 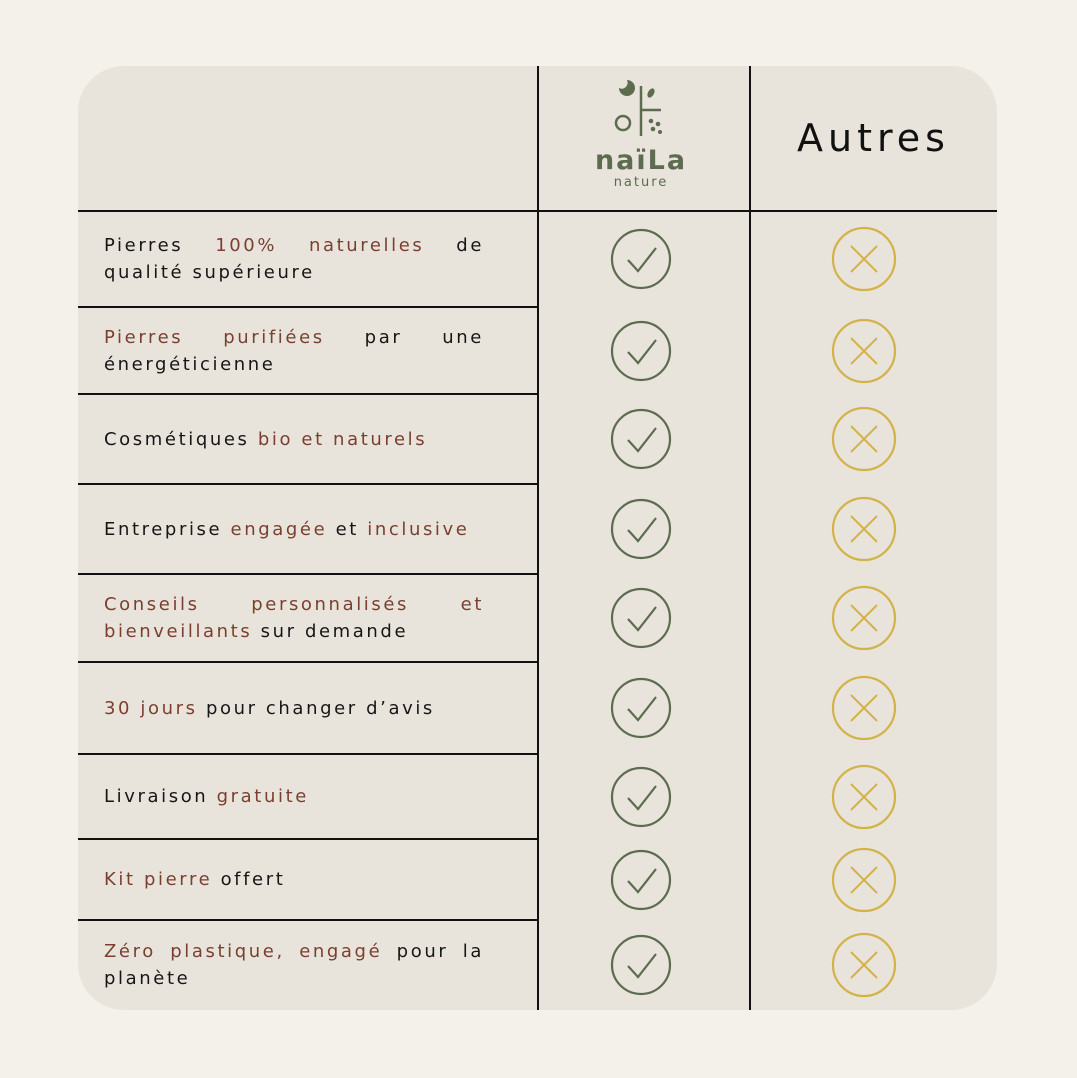 I want to click on feature-text: Livraison gratuite, so click(x=294, y=796).